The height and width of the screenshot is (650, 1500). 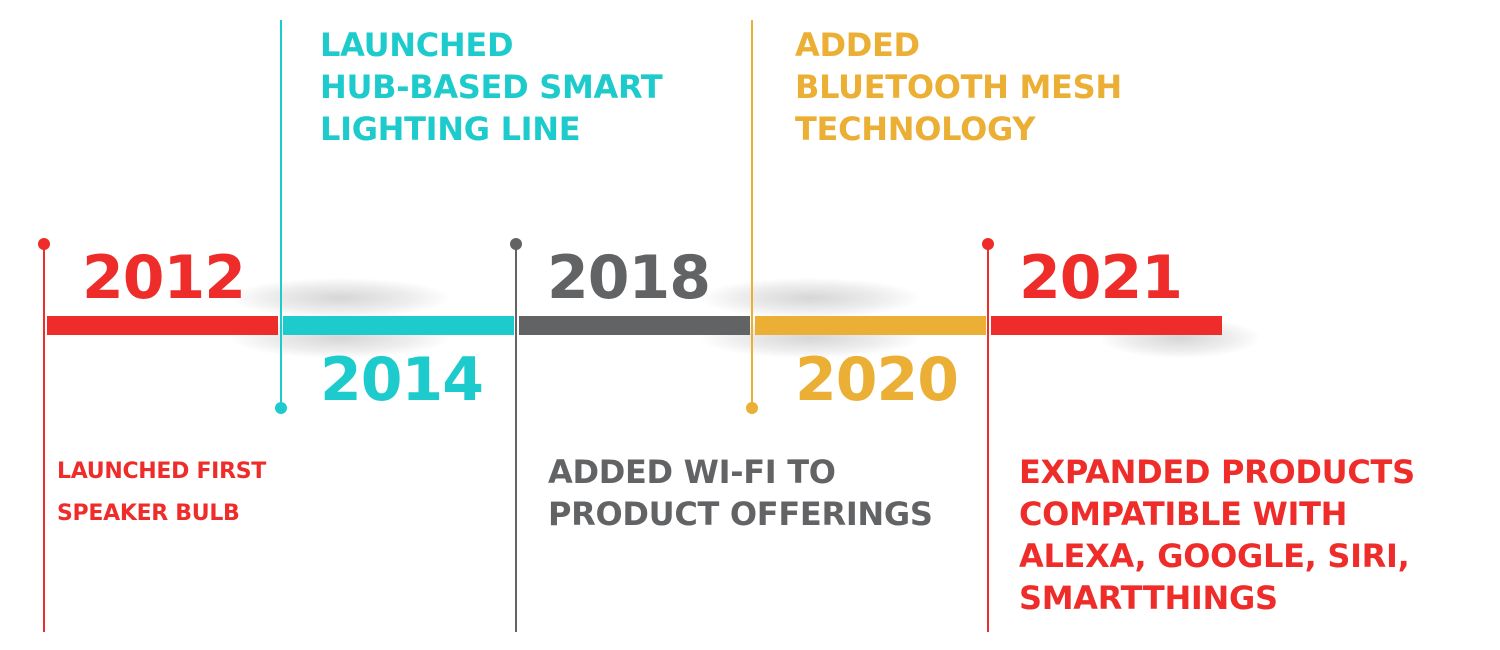 I want to click on marker-dot-2018, so click(x=516, y=244).